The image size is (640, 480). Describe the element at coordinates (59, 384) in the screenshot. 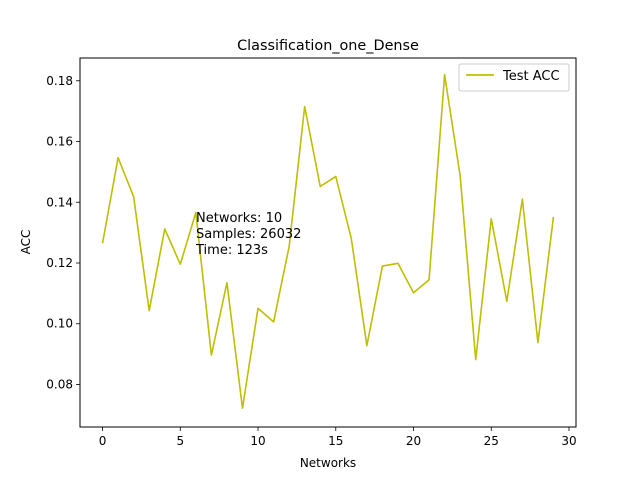

I see `y-tick-label: 0.08` at that location.